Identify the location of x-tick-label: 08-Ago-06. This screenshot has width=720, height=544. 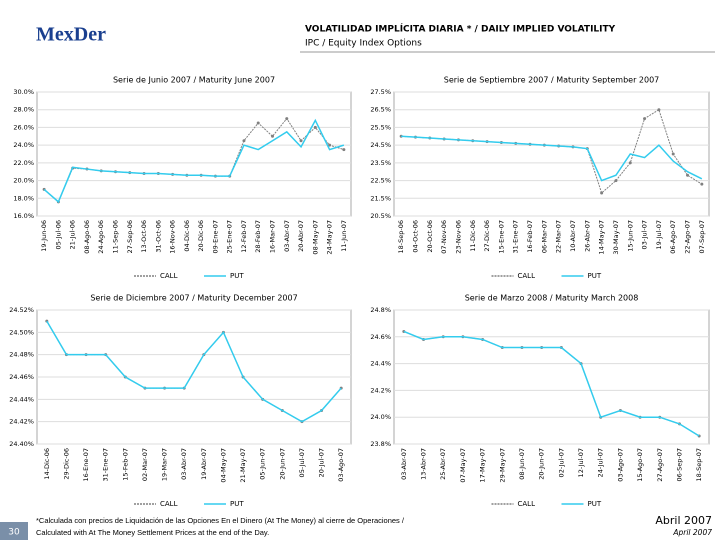
(87, 237).